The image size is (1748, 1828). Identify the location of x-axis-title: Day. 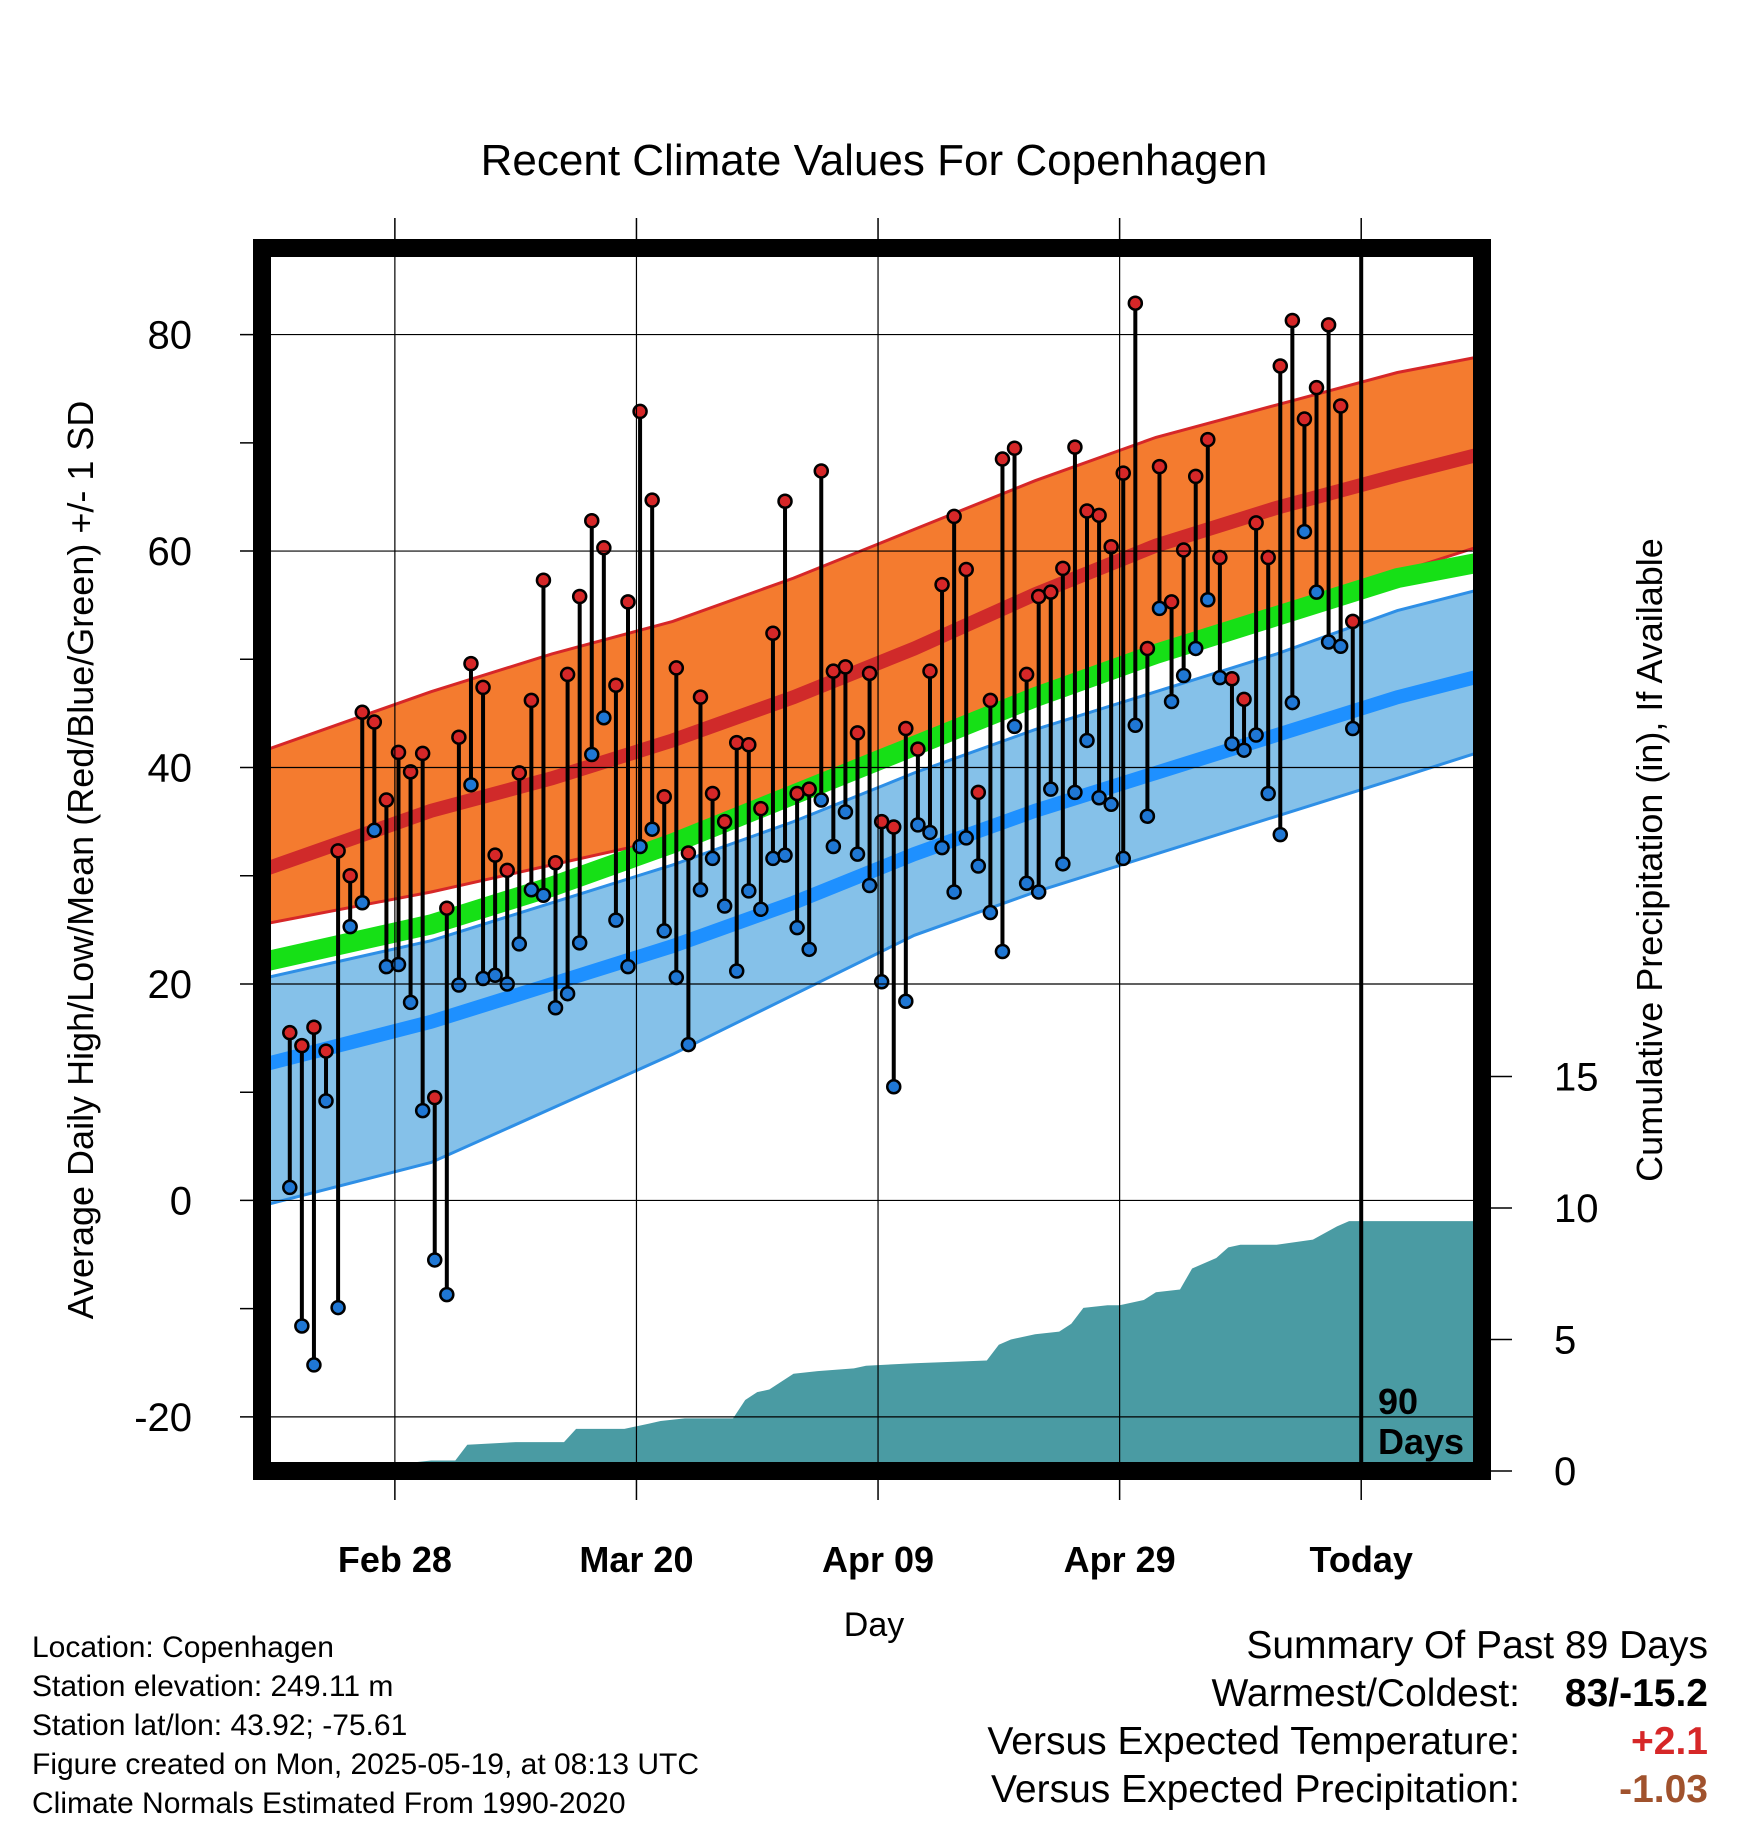
(874, 1625).